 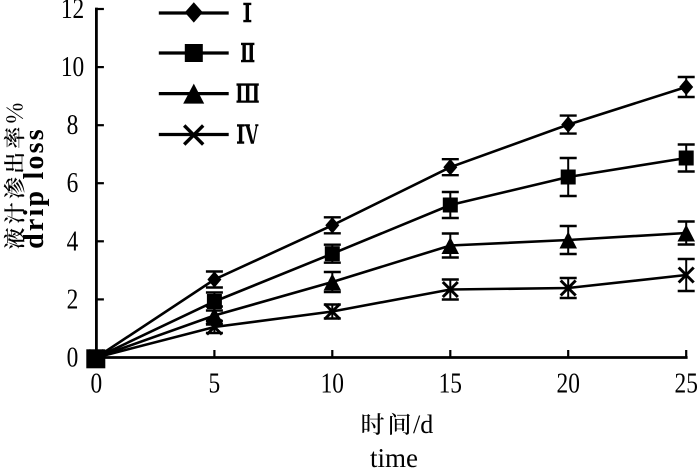 I want to click on svg-text: 15, so click(x=450, y=383).